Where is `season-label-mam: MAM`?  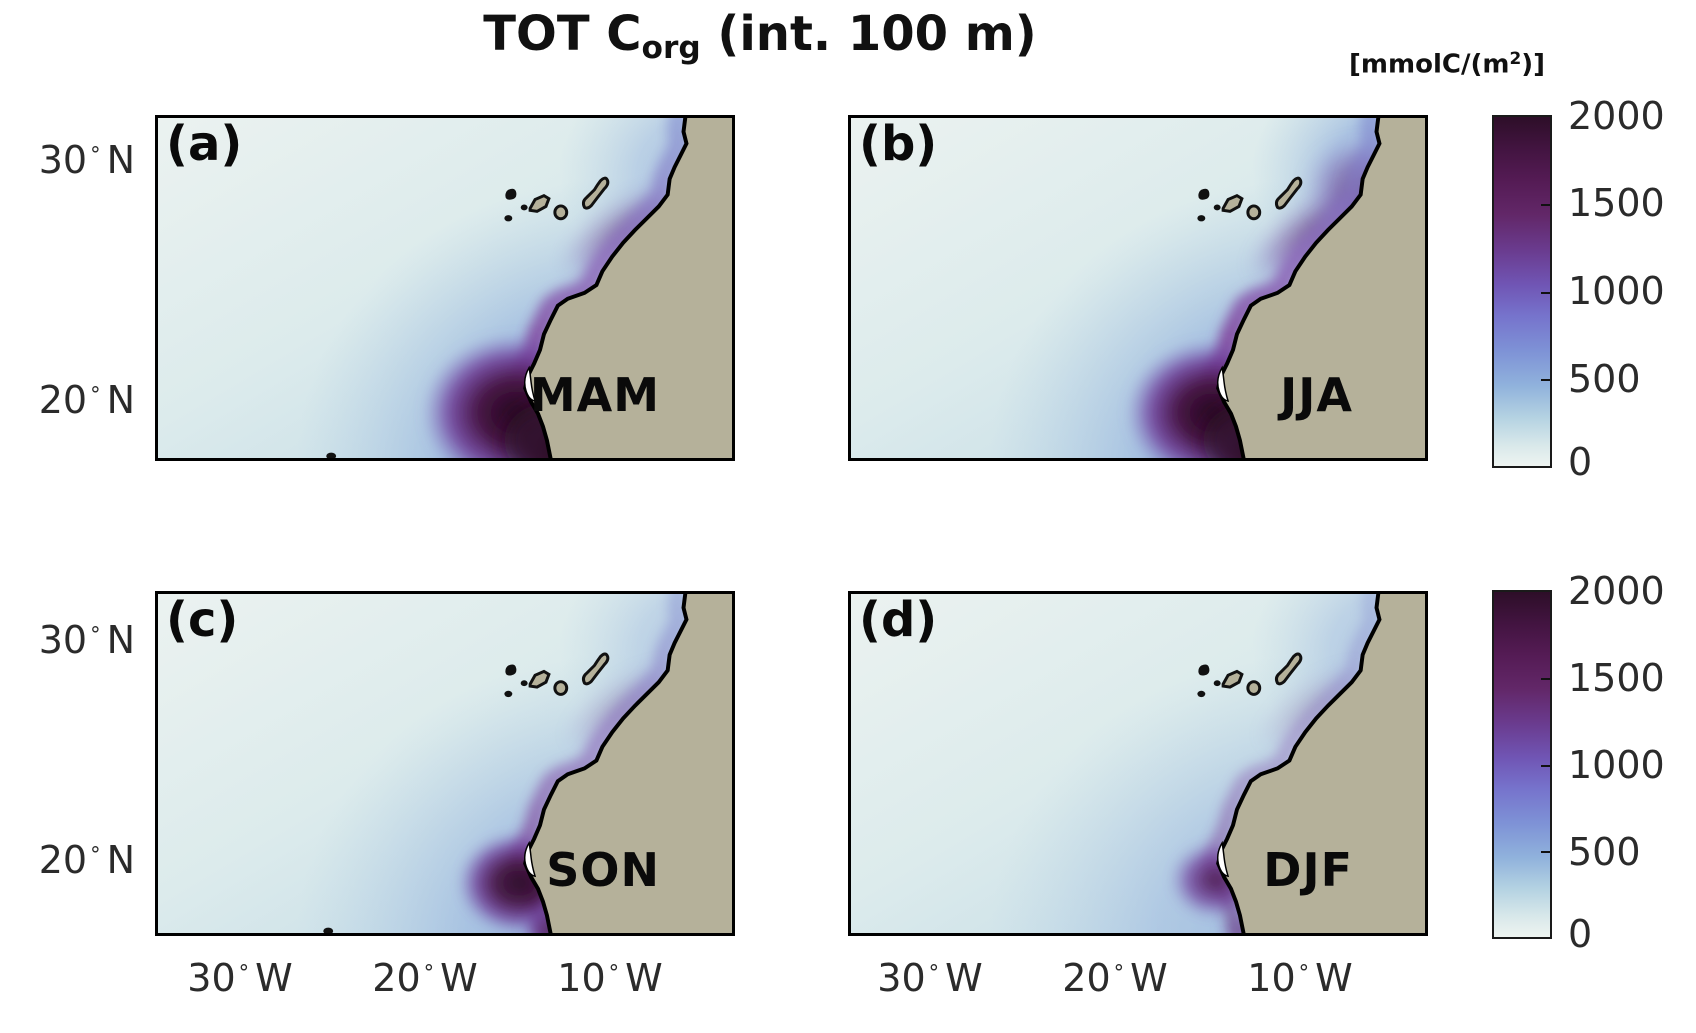
season-label-mam: MAM is located at coordinates (594, 395).